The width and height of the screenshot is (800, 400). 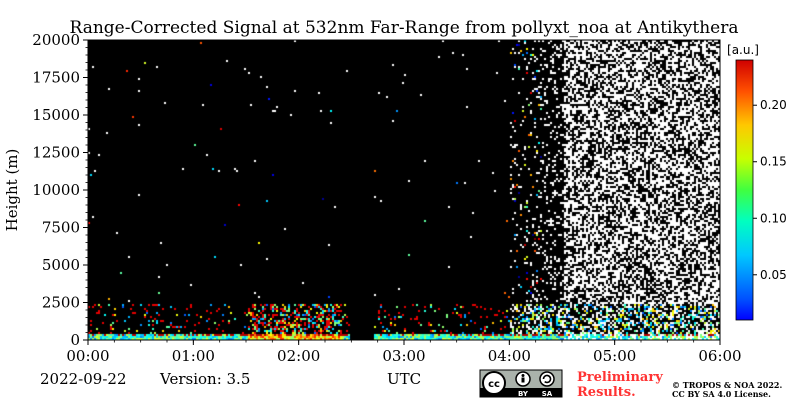 I want to click on y-tick-label: 7500, so click(x=61, y=228).